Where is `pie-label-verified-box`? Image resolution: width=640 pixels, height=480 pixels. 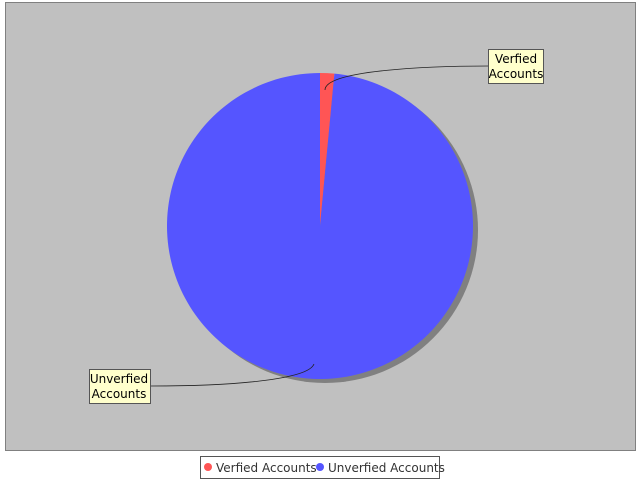 pie-label-verified-box is located at coordinates (516, 66).